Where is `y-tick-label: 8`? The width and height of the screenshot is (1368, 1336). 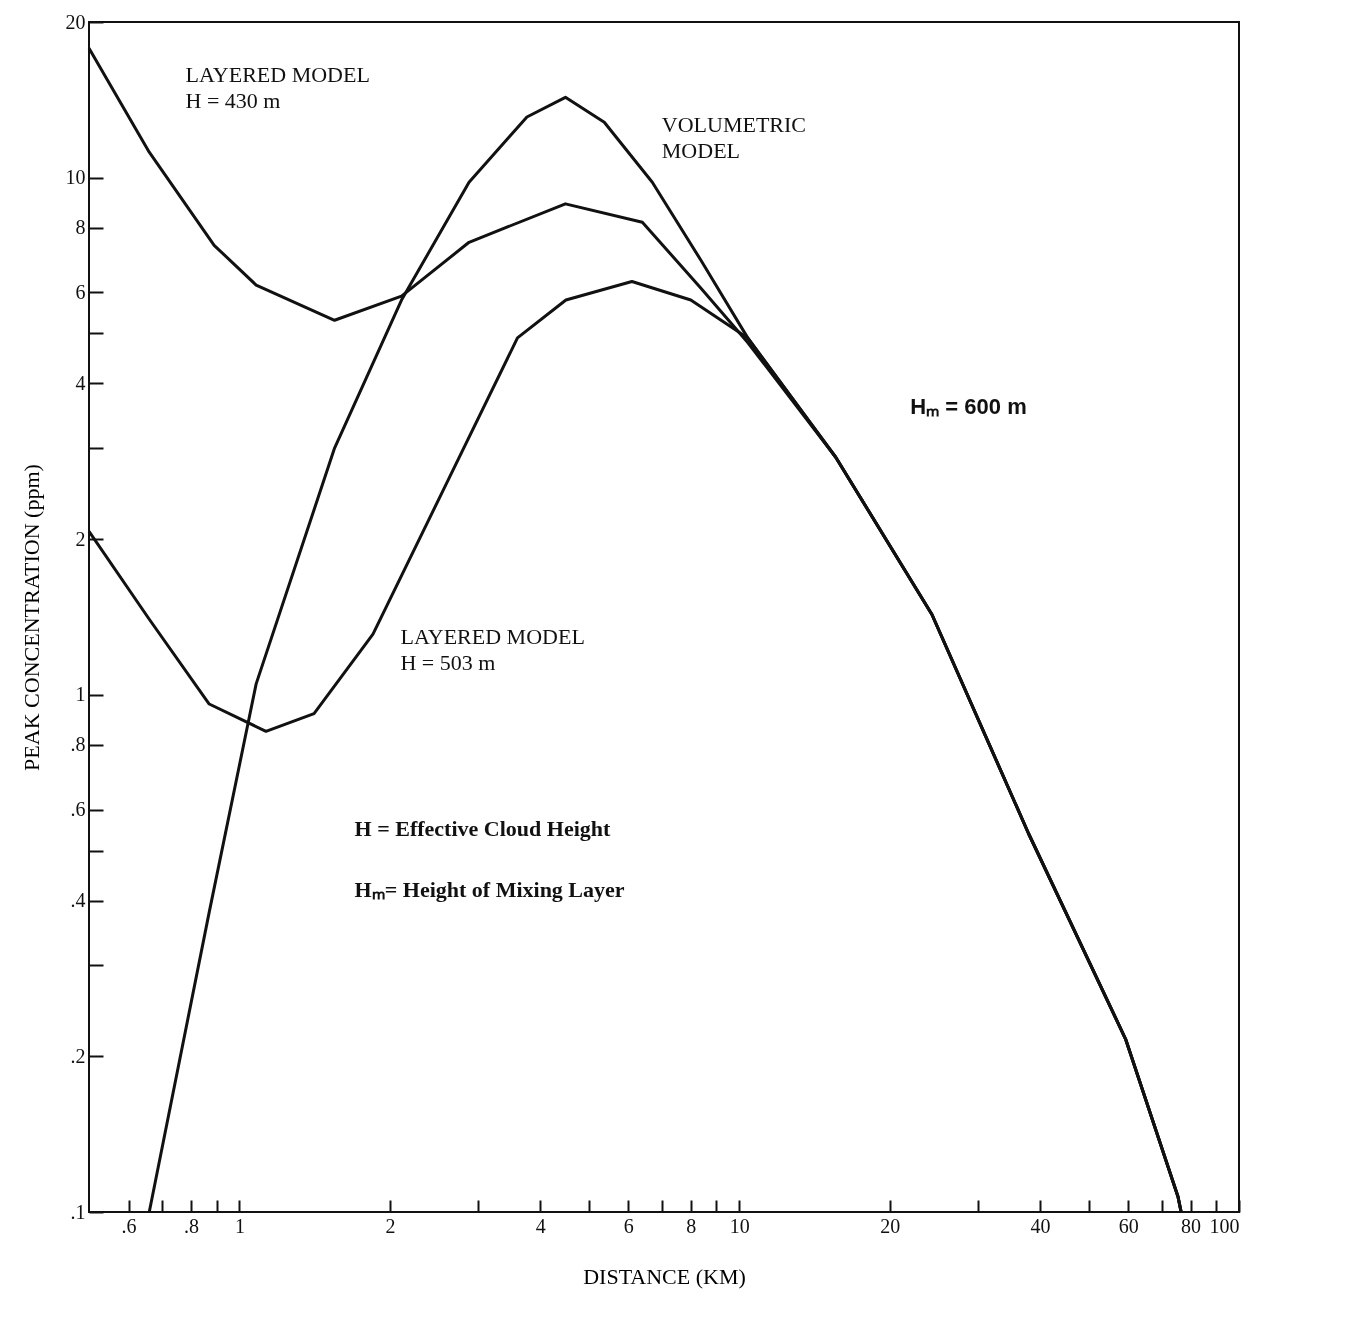
y-tick-label: 8 is located at coordinates (80, 227).